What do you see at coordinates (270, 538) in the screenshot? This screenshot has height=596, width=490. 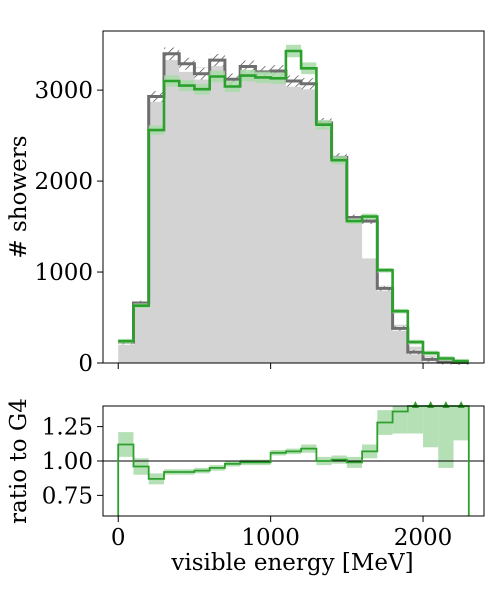 I see `ratio-x-tick-label: 1000` at bounding box center [270, 538].